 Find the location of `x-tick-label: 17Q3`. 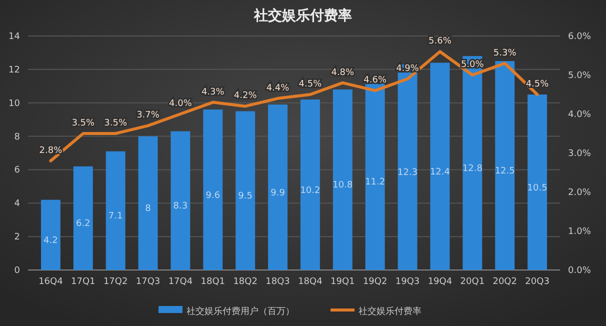

x-tick-label: 17Q3 is located at coordinates (148, 282).